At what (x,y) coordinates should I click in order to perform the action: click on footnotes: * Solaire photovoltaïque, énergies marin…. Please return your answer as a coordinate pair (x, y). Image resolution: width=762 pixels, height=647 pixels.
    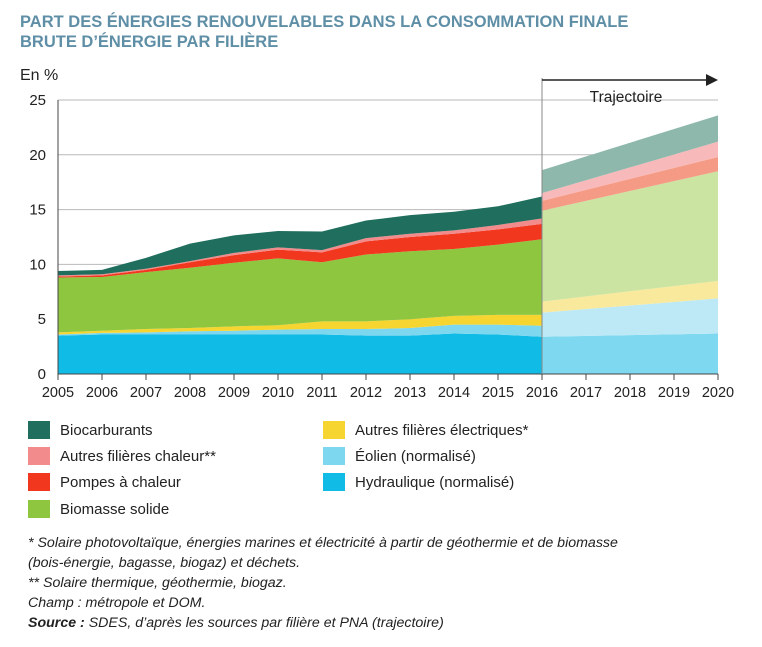
    Looking at the image, I should click on (388, 583).